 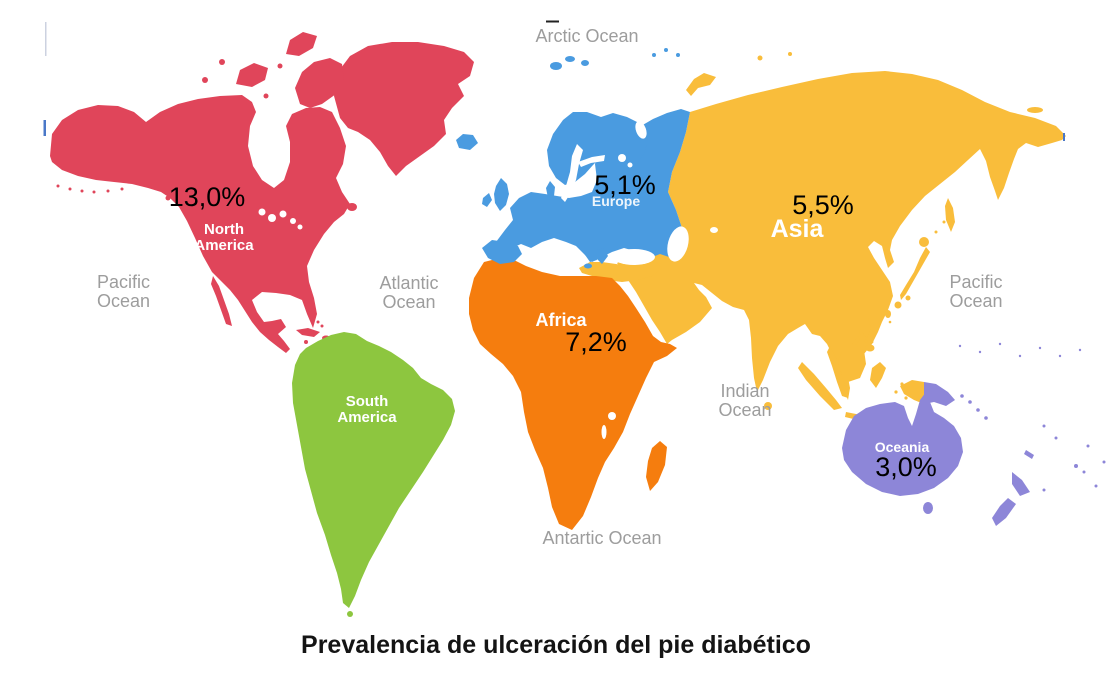 What do you see at coordinates (944, 216) in the screenshot?
I see `asia-far-east-islands` at bounding box center [944, 216].